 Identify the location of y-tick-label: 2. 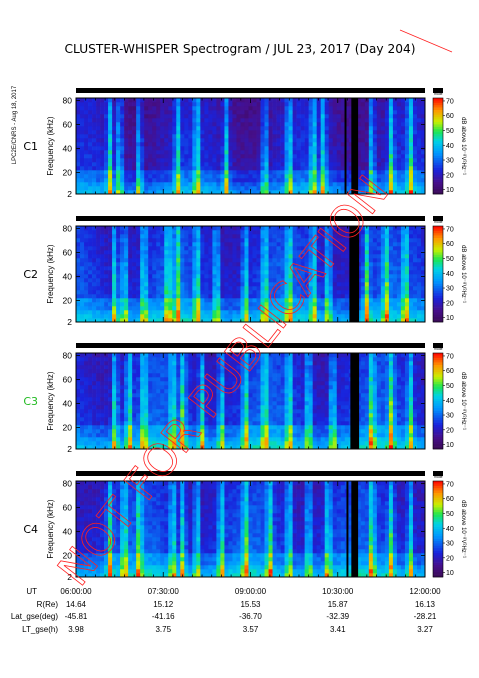
(69, 322).